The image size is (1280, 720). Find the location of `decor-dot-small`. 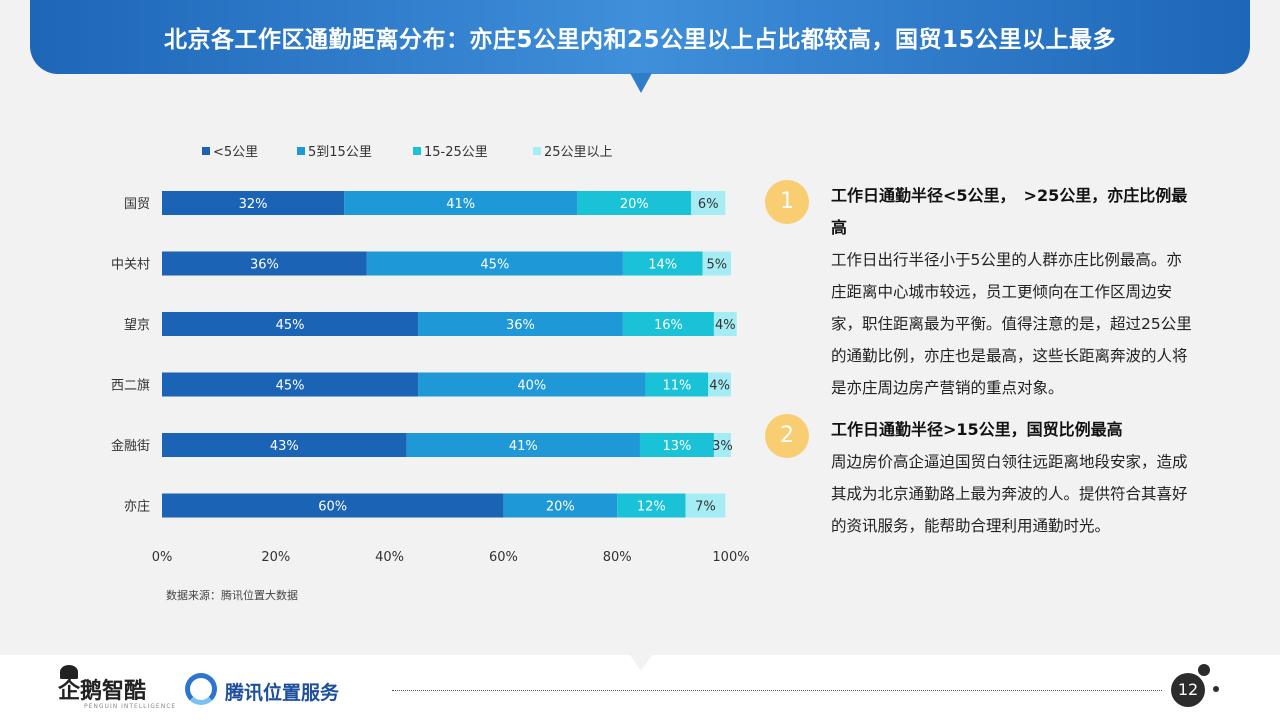

decor-dot-small is located at coordinates (1216, 689).